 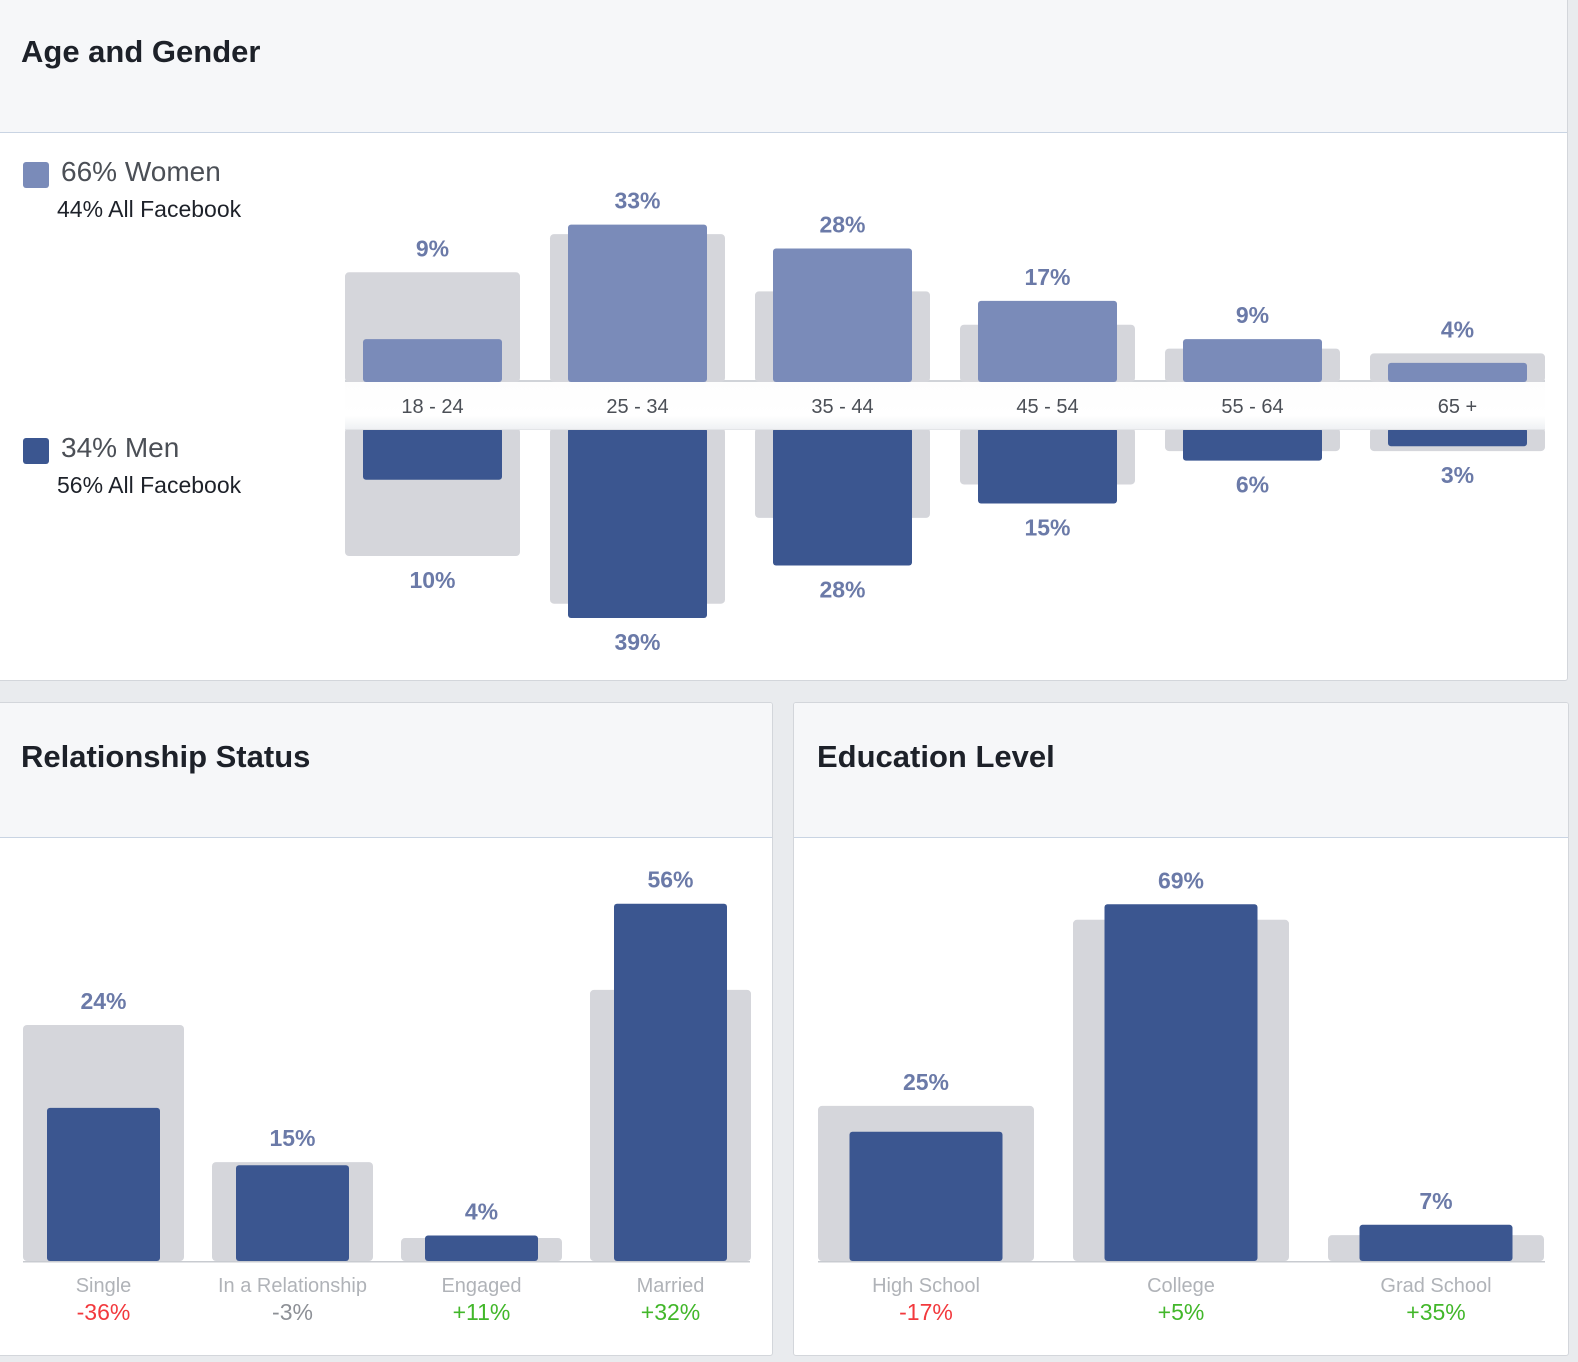 I want to click on age-tick-25-34: 25 - 34, so click(x=637, y=407).